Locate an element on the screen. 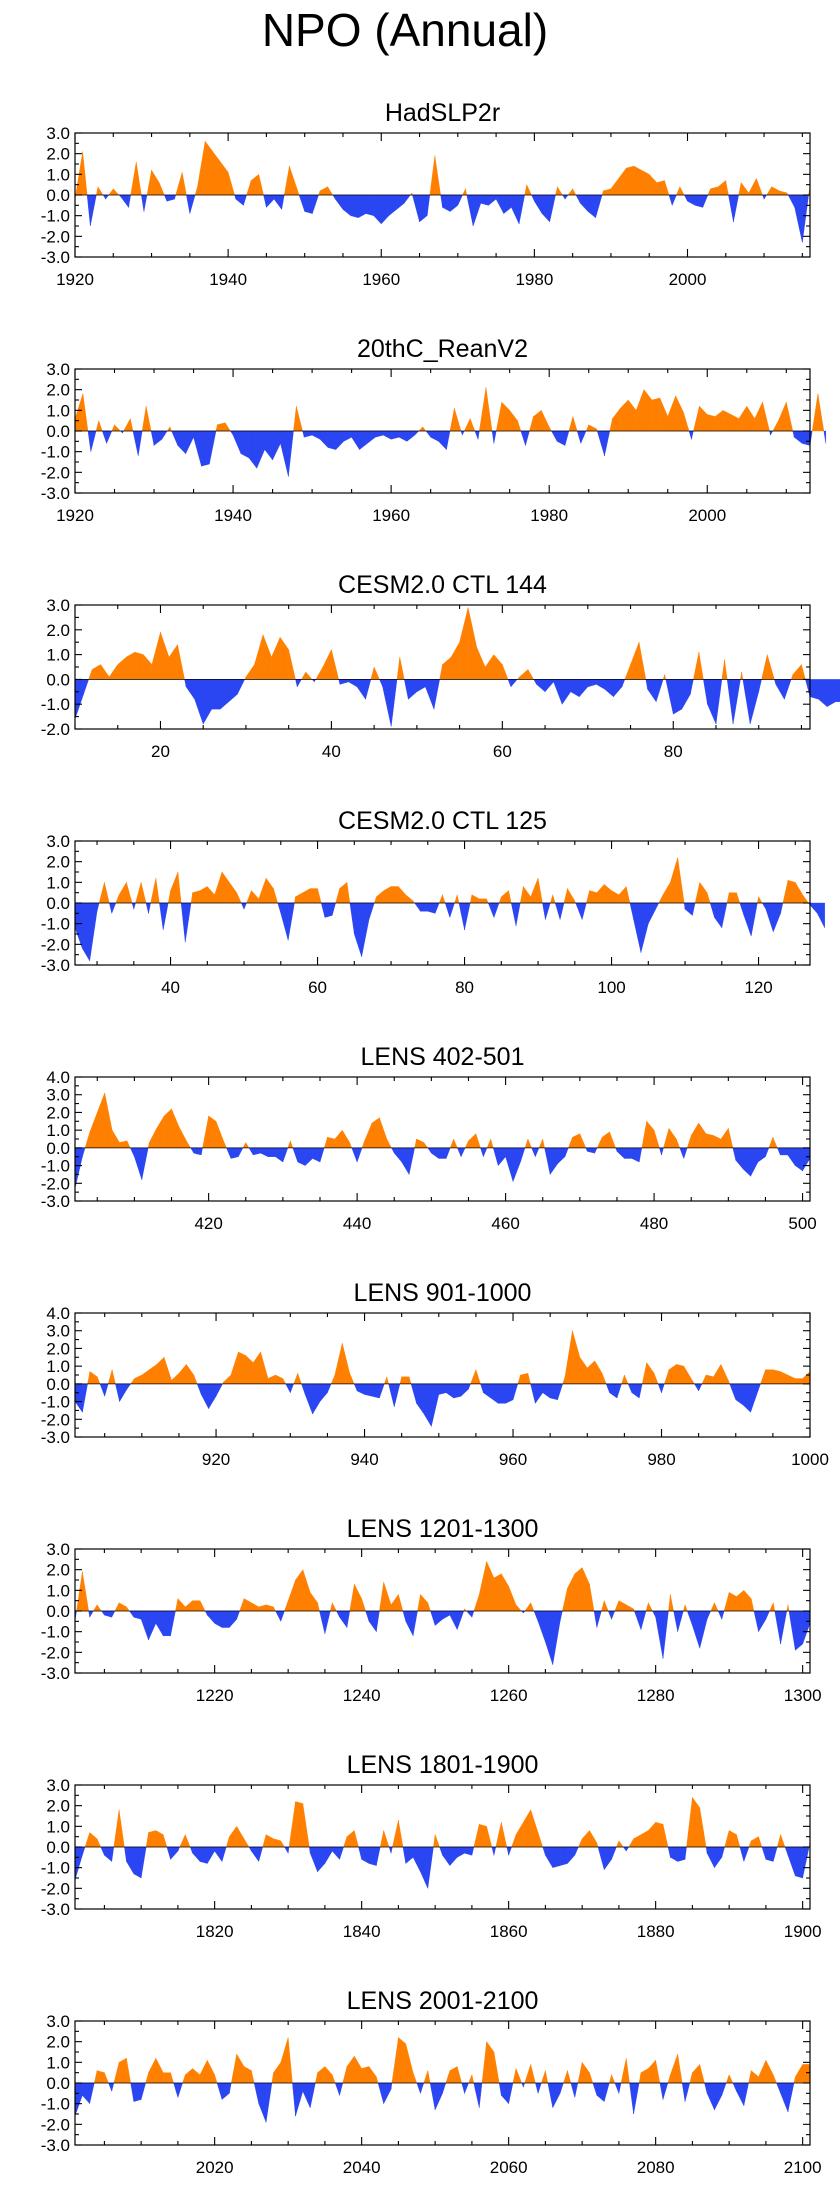  y-axis: 4.03.02.01.00.0-1.0-2.0-3.0 is located at coordinates (425, 1139).